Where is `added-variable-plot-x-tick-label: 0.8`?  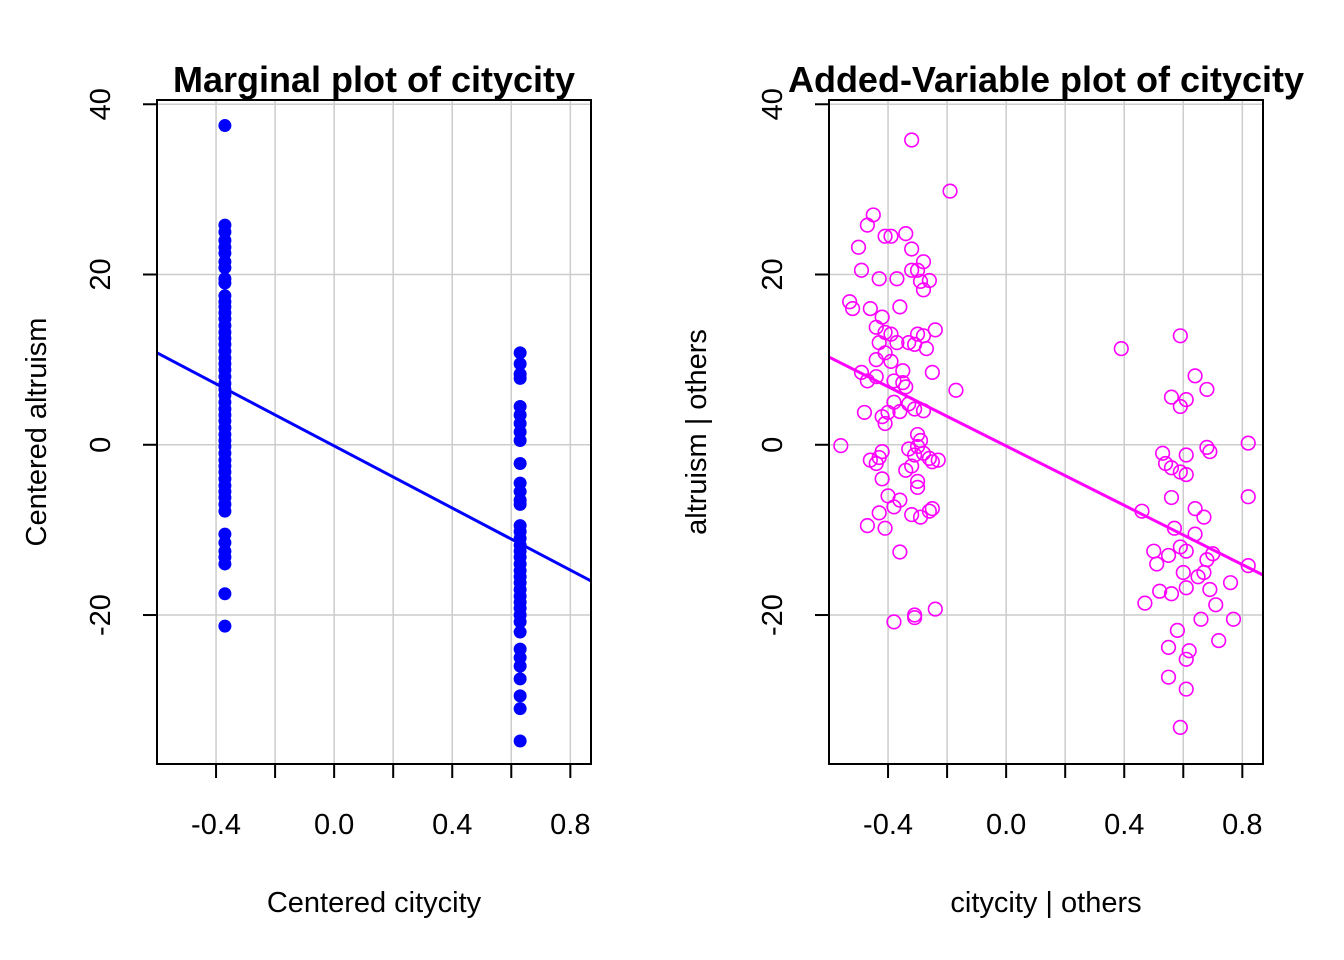 added-variable-plot-x-tick-label: 0.8 is located at coordinates (1242, 825).